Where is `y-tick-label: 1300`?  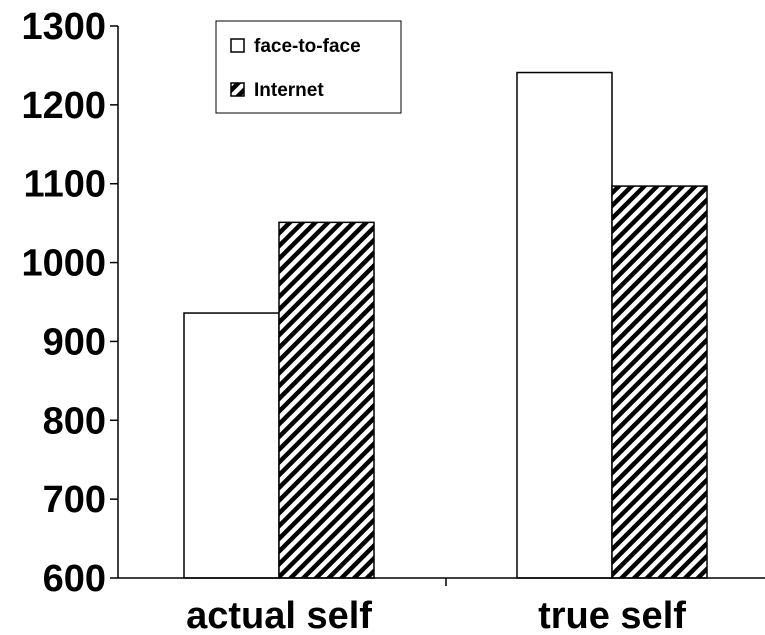 y-tick-label: 1300 is located at coordinates (63, 27).